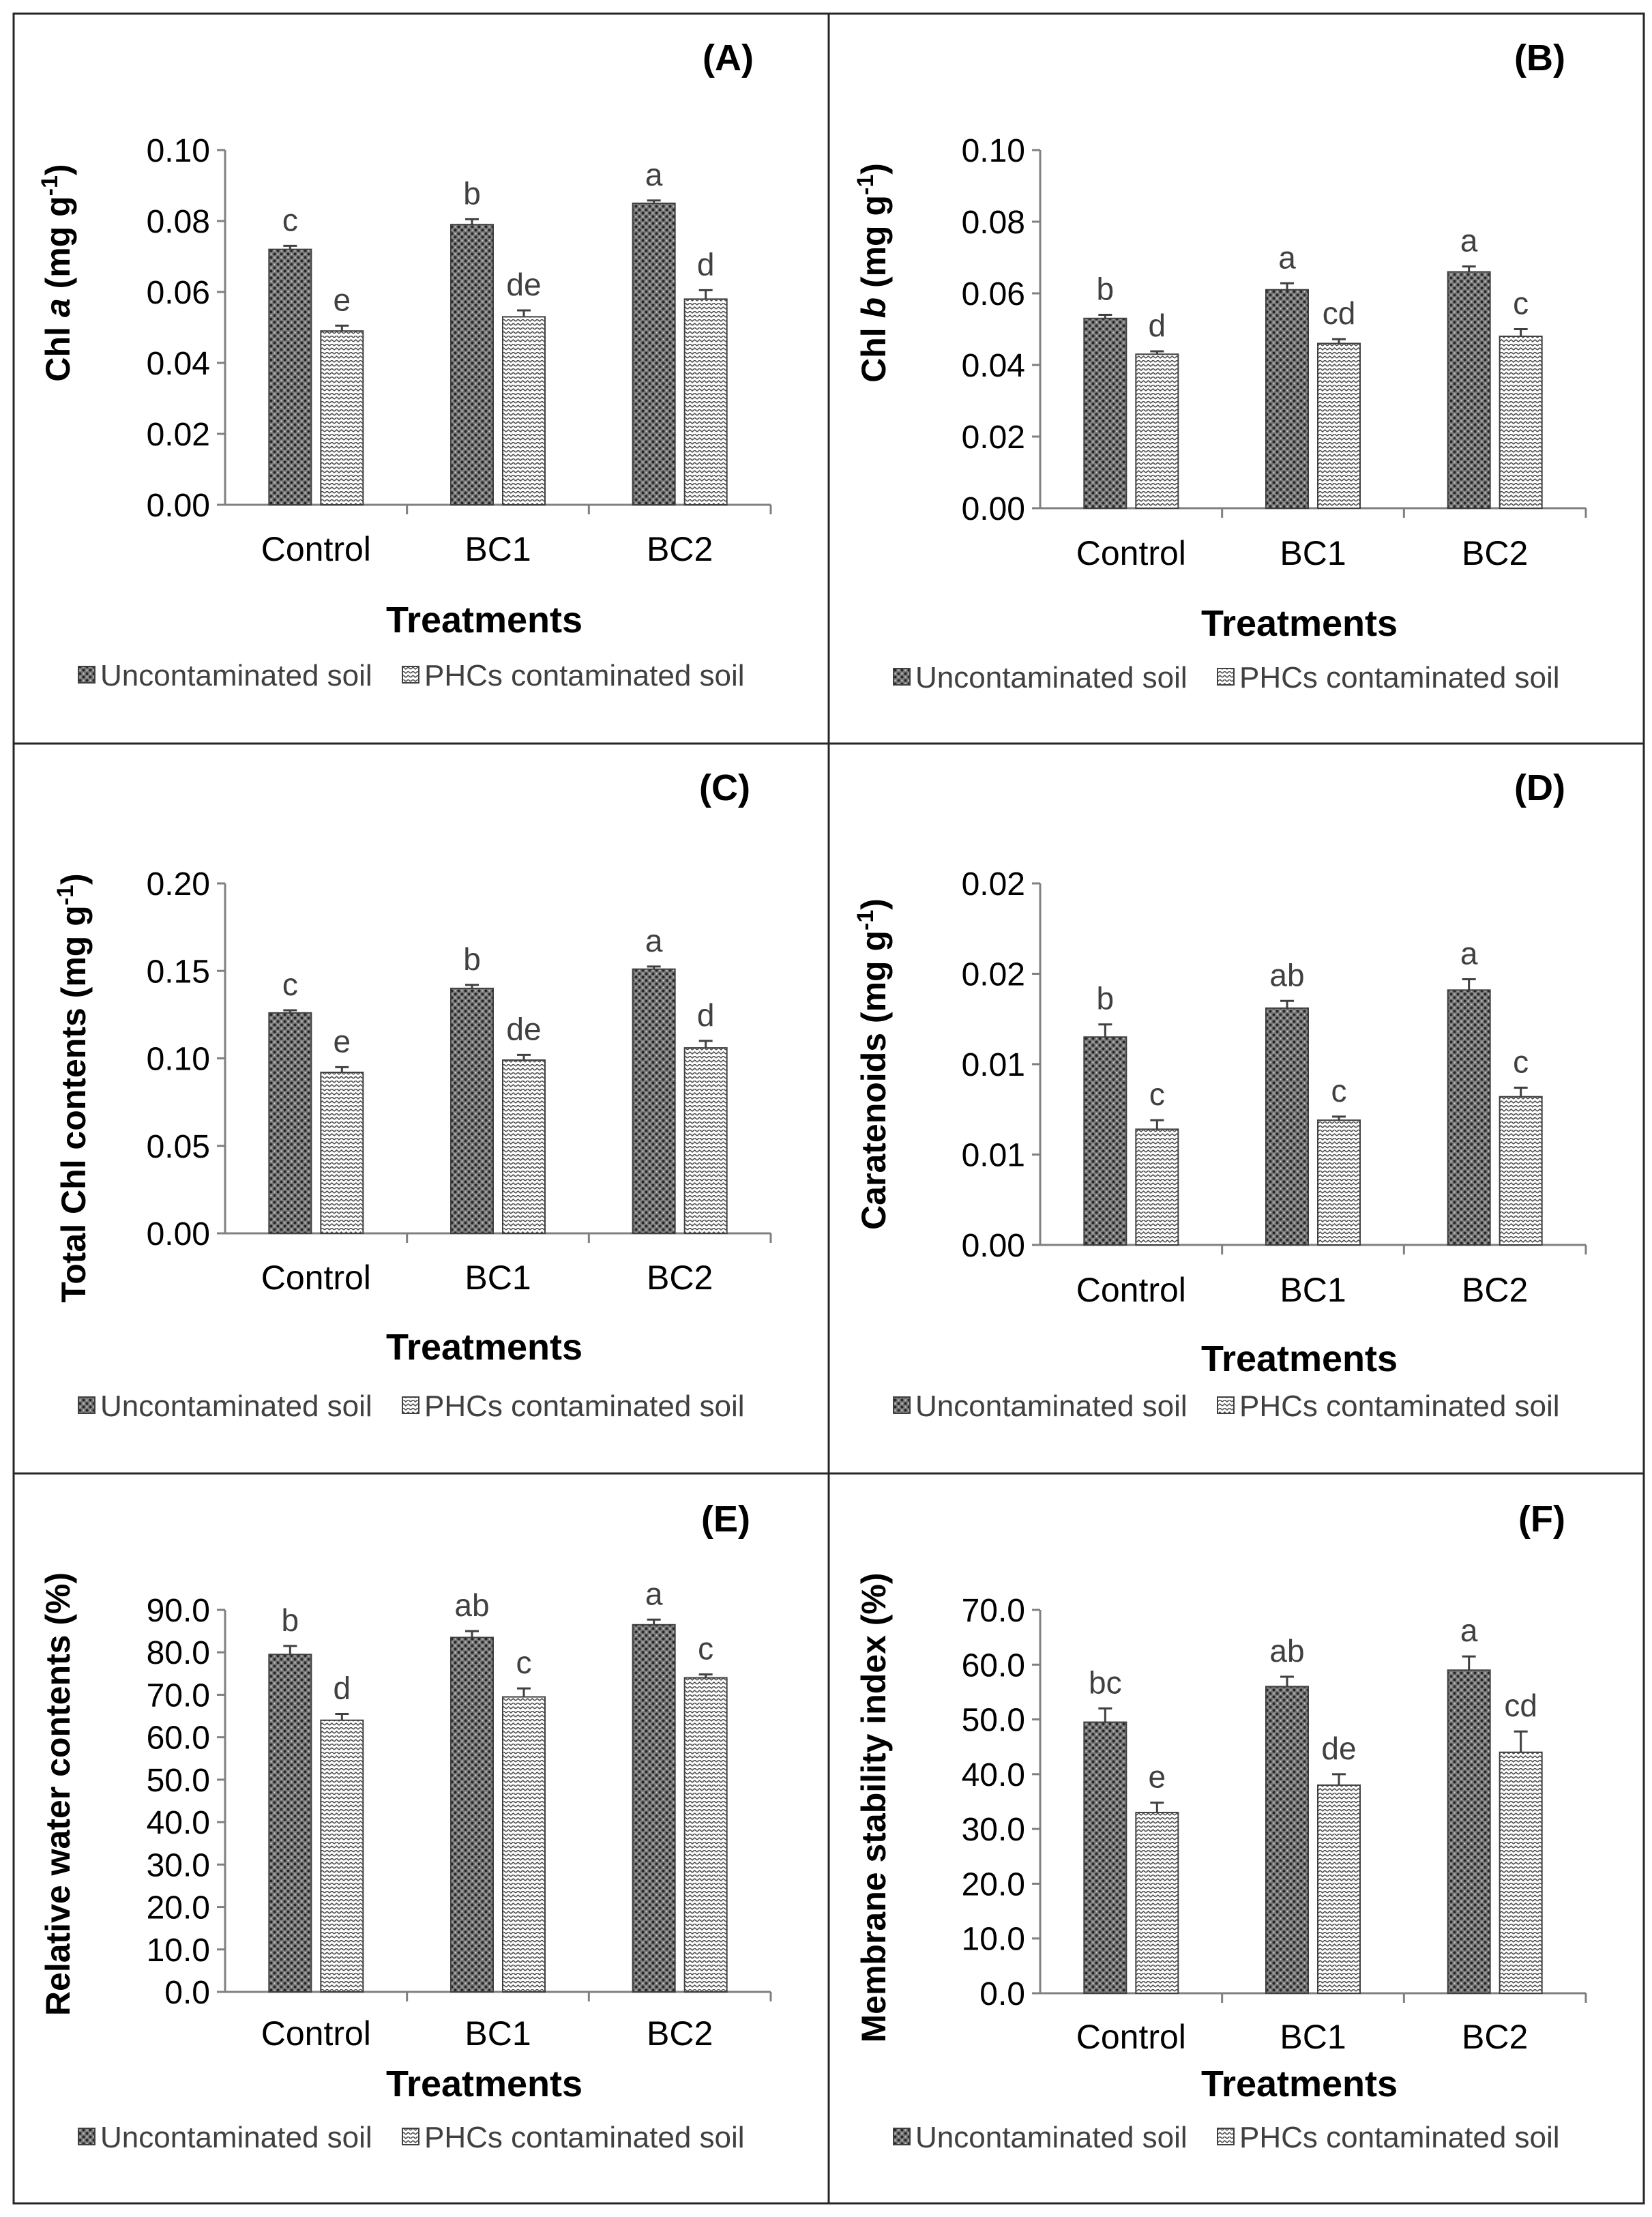 The image size is (1652, 2217). What do you see at coordinates (178, 884) in the screenshot?
I see `y-tick-label: 0.20` at bounding box center [178, 884].